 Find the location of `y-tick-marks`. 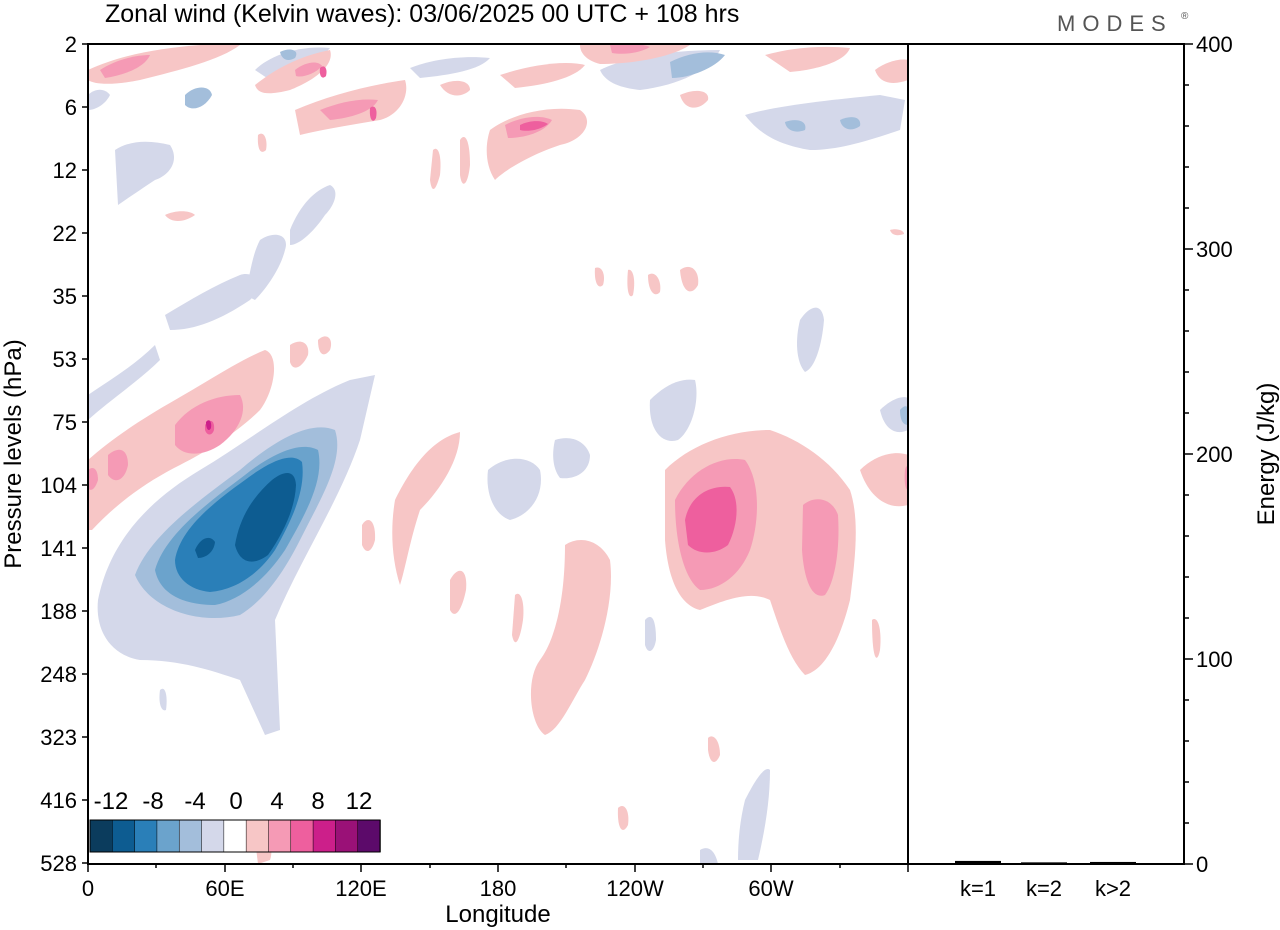

y-tick-marks is located at coordinates (85, 453).